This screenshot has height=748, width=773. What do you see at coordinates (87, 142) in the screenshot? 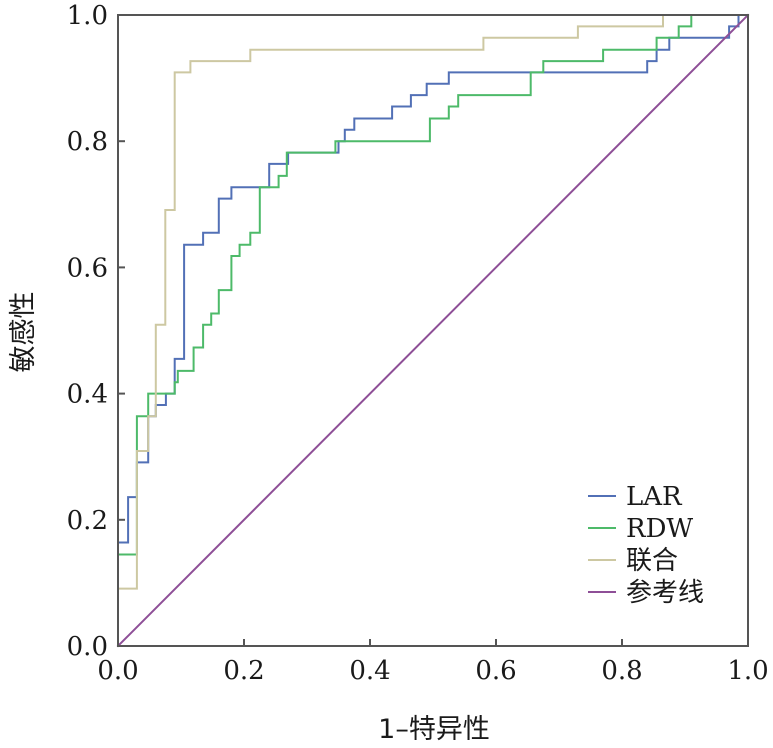
I see `y-tick-label: 0.8` at bounding box center [87, 142].